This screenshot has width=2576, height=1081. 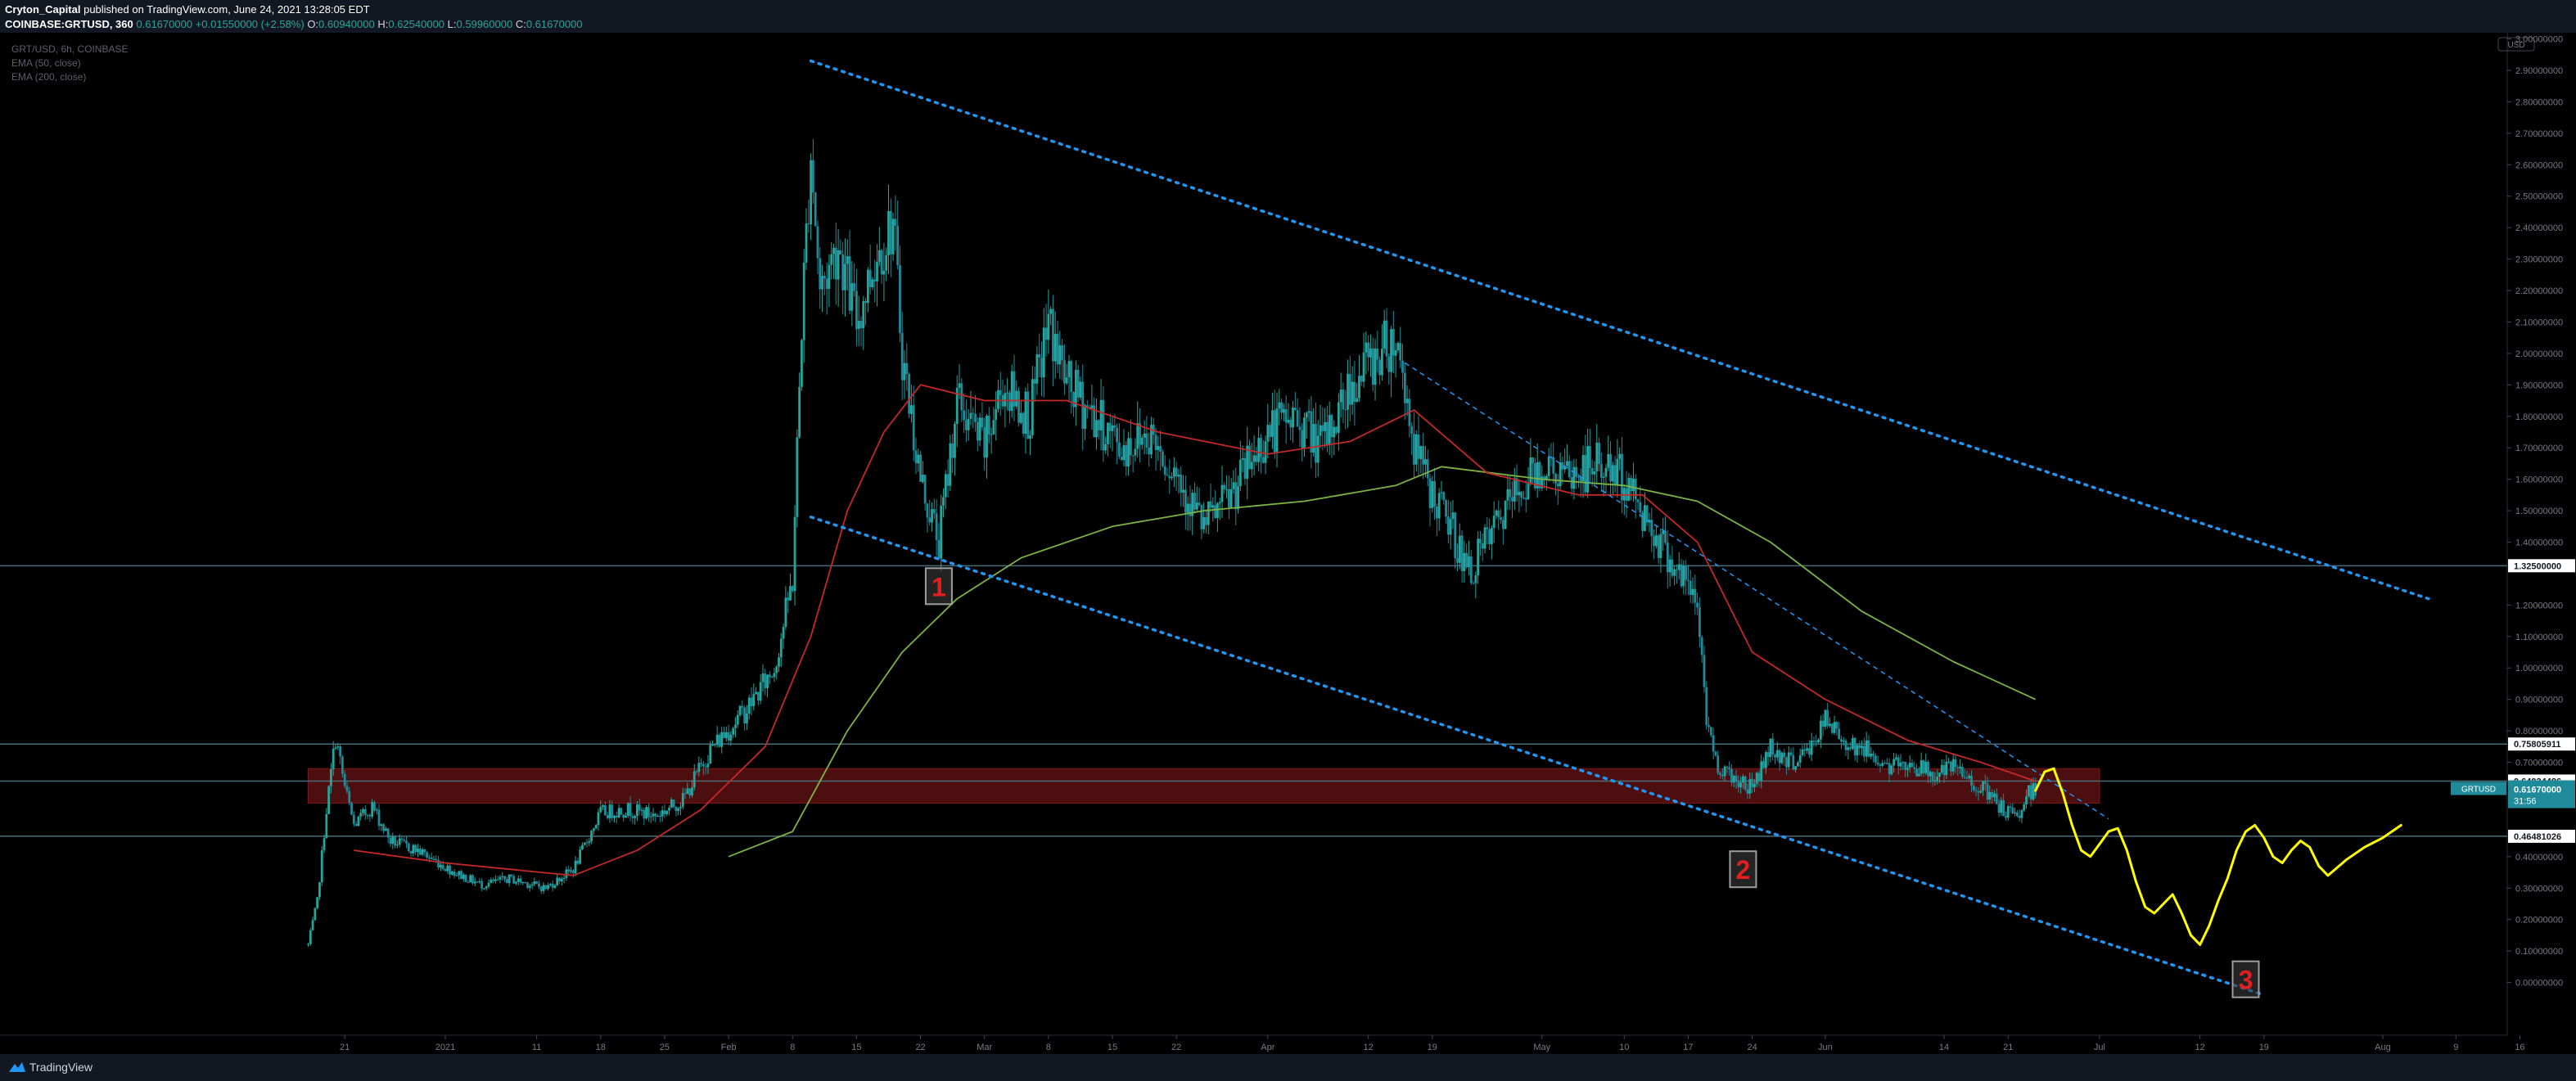 What do you see at coordinates (1624, 1047) in the screenshot?
I see `x-tick-label: 10` at bounding box center [1624, 1047].